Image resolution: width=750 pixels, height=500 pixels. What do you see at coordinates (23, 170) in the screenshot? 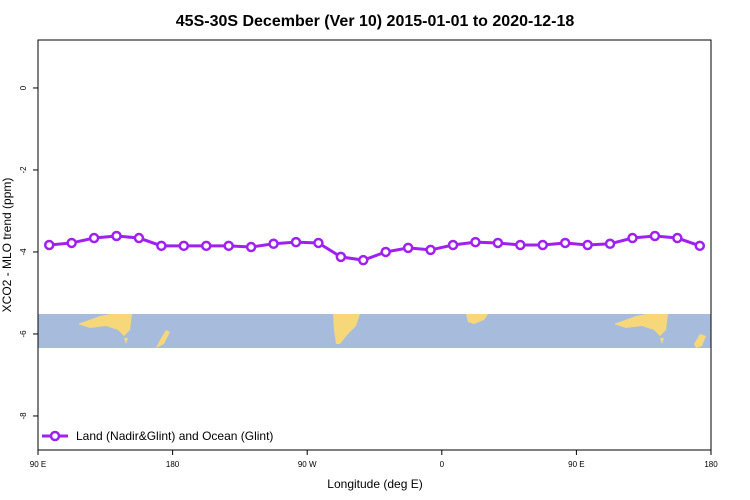
I see `y-tick-label: -2` at bounding box center [23, 170].